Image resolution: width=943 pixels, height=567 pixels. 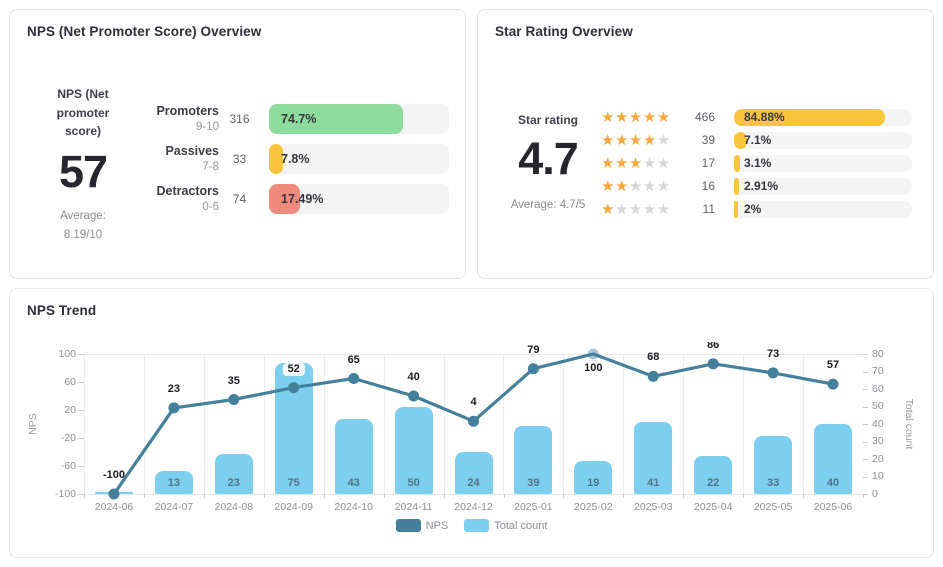 What do you see at coordinates (83, 215) in the screenshot?
I see `nps-average-line1: Average:` at bounding box center [83, 215].